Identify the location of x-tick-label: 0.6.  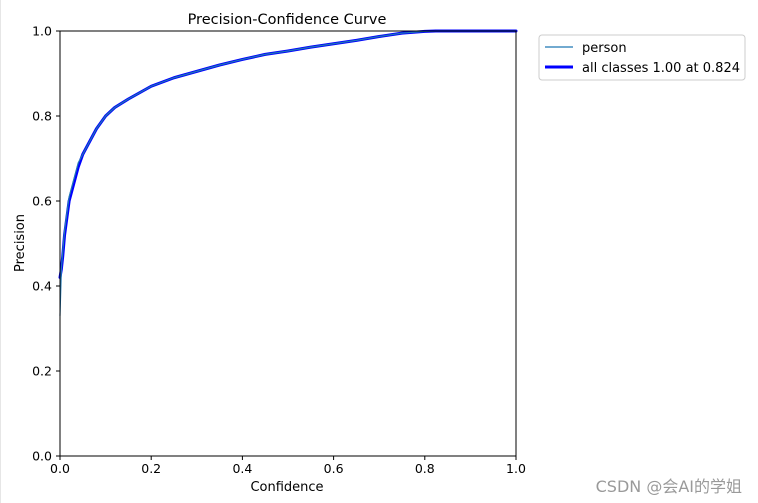
(334, 468).